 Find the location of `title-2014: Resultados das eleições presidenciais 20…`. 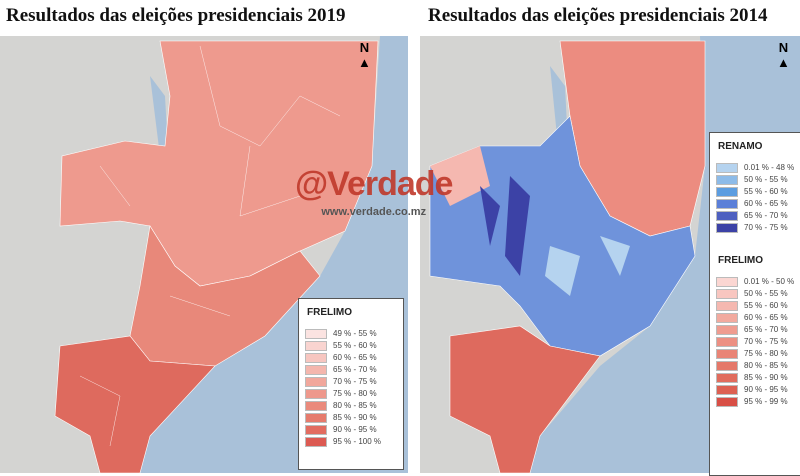

title-2014: Resultados das eleições presidenciais 20… is located at coordinates (598, 15).